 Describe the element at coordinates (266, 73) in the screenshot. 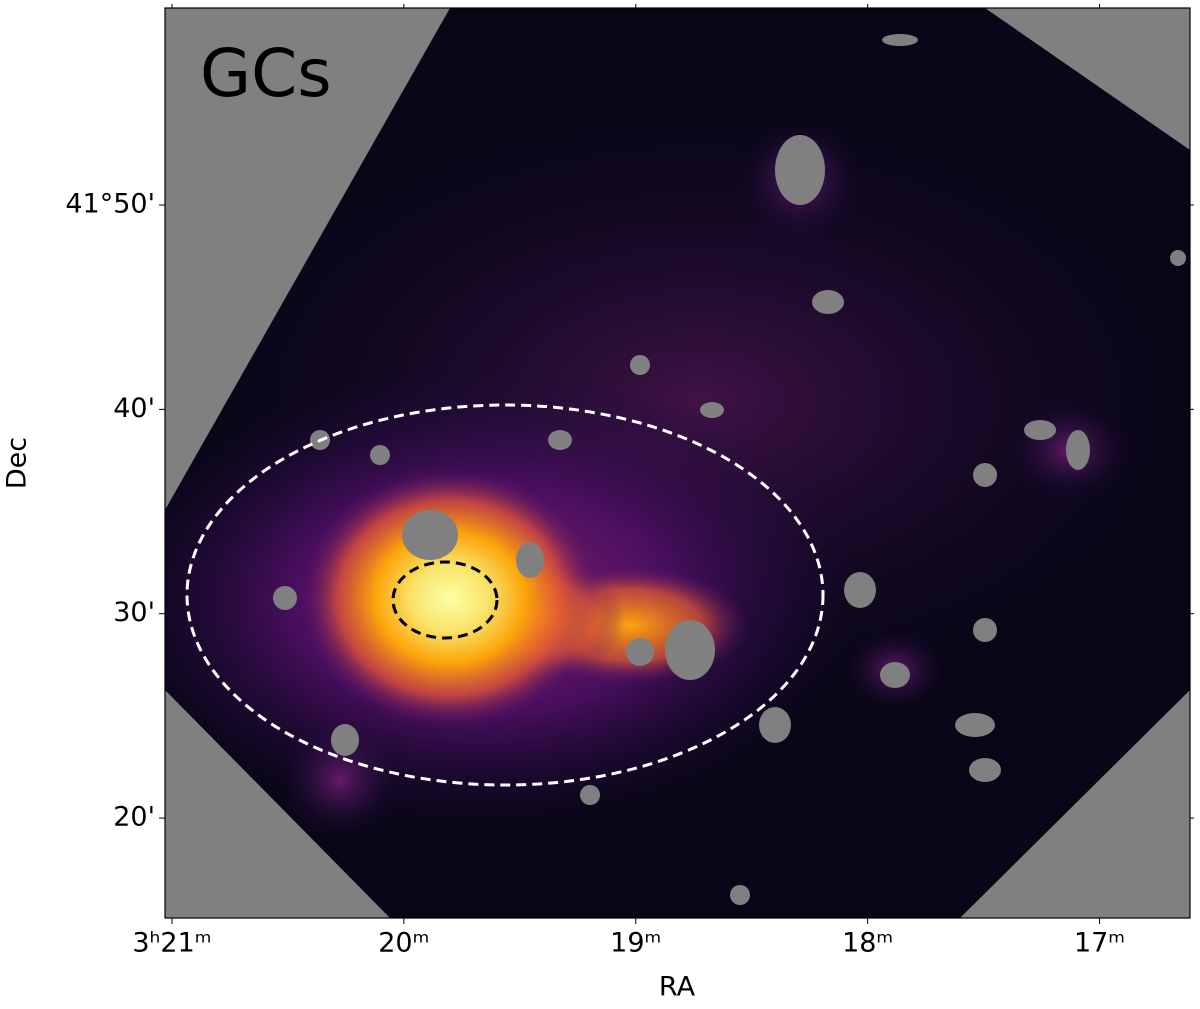

I see `panel-label: GCs` at that location.